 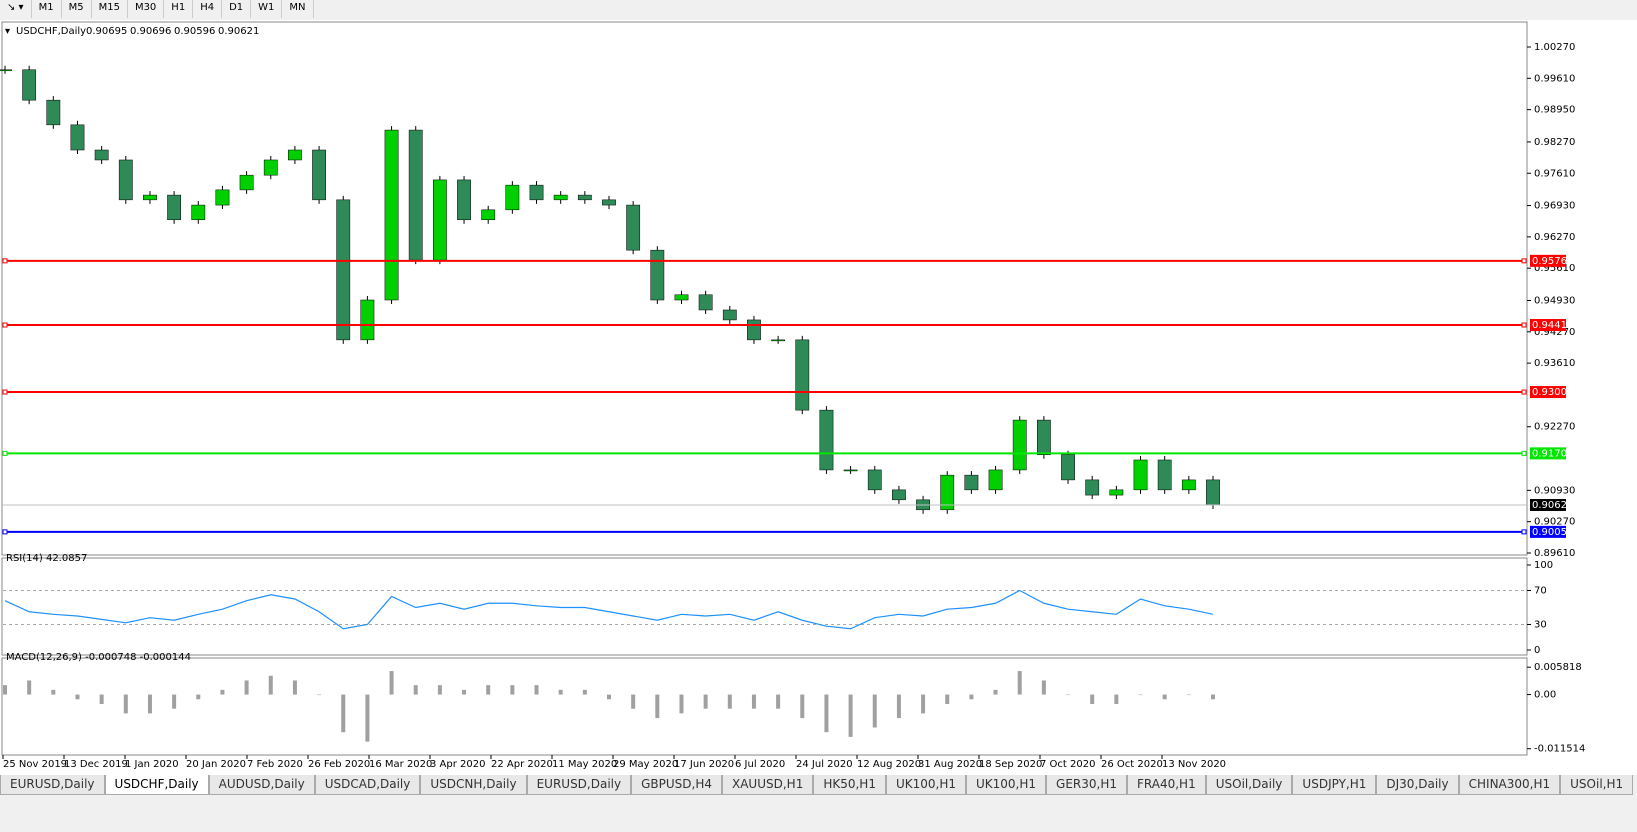 What do you see at coordinates (1086, 785) in the screenshot?
I see `chart-tab: GER30,H1` at bounding box center [1086, 785].